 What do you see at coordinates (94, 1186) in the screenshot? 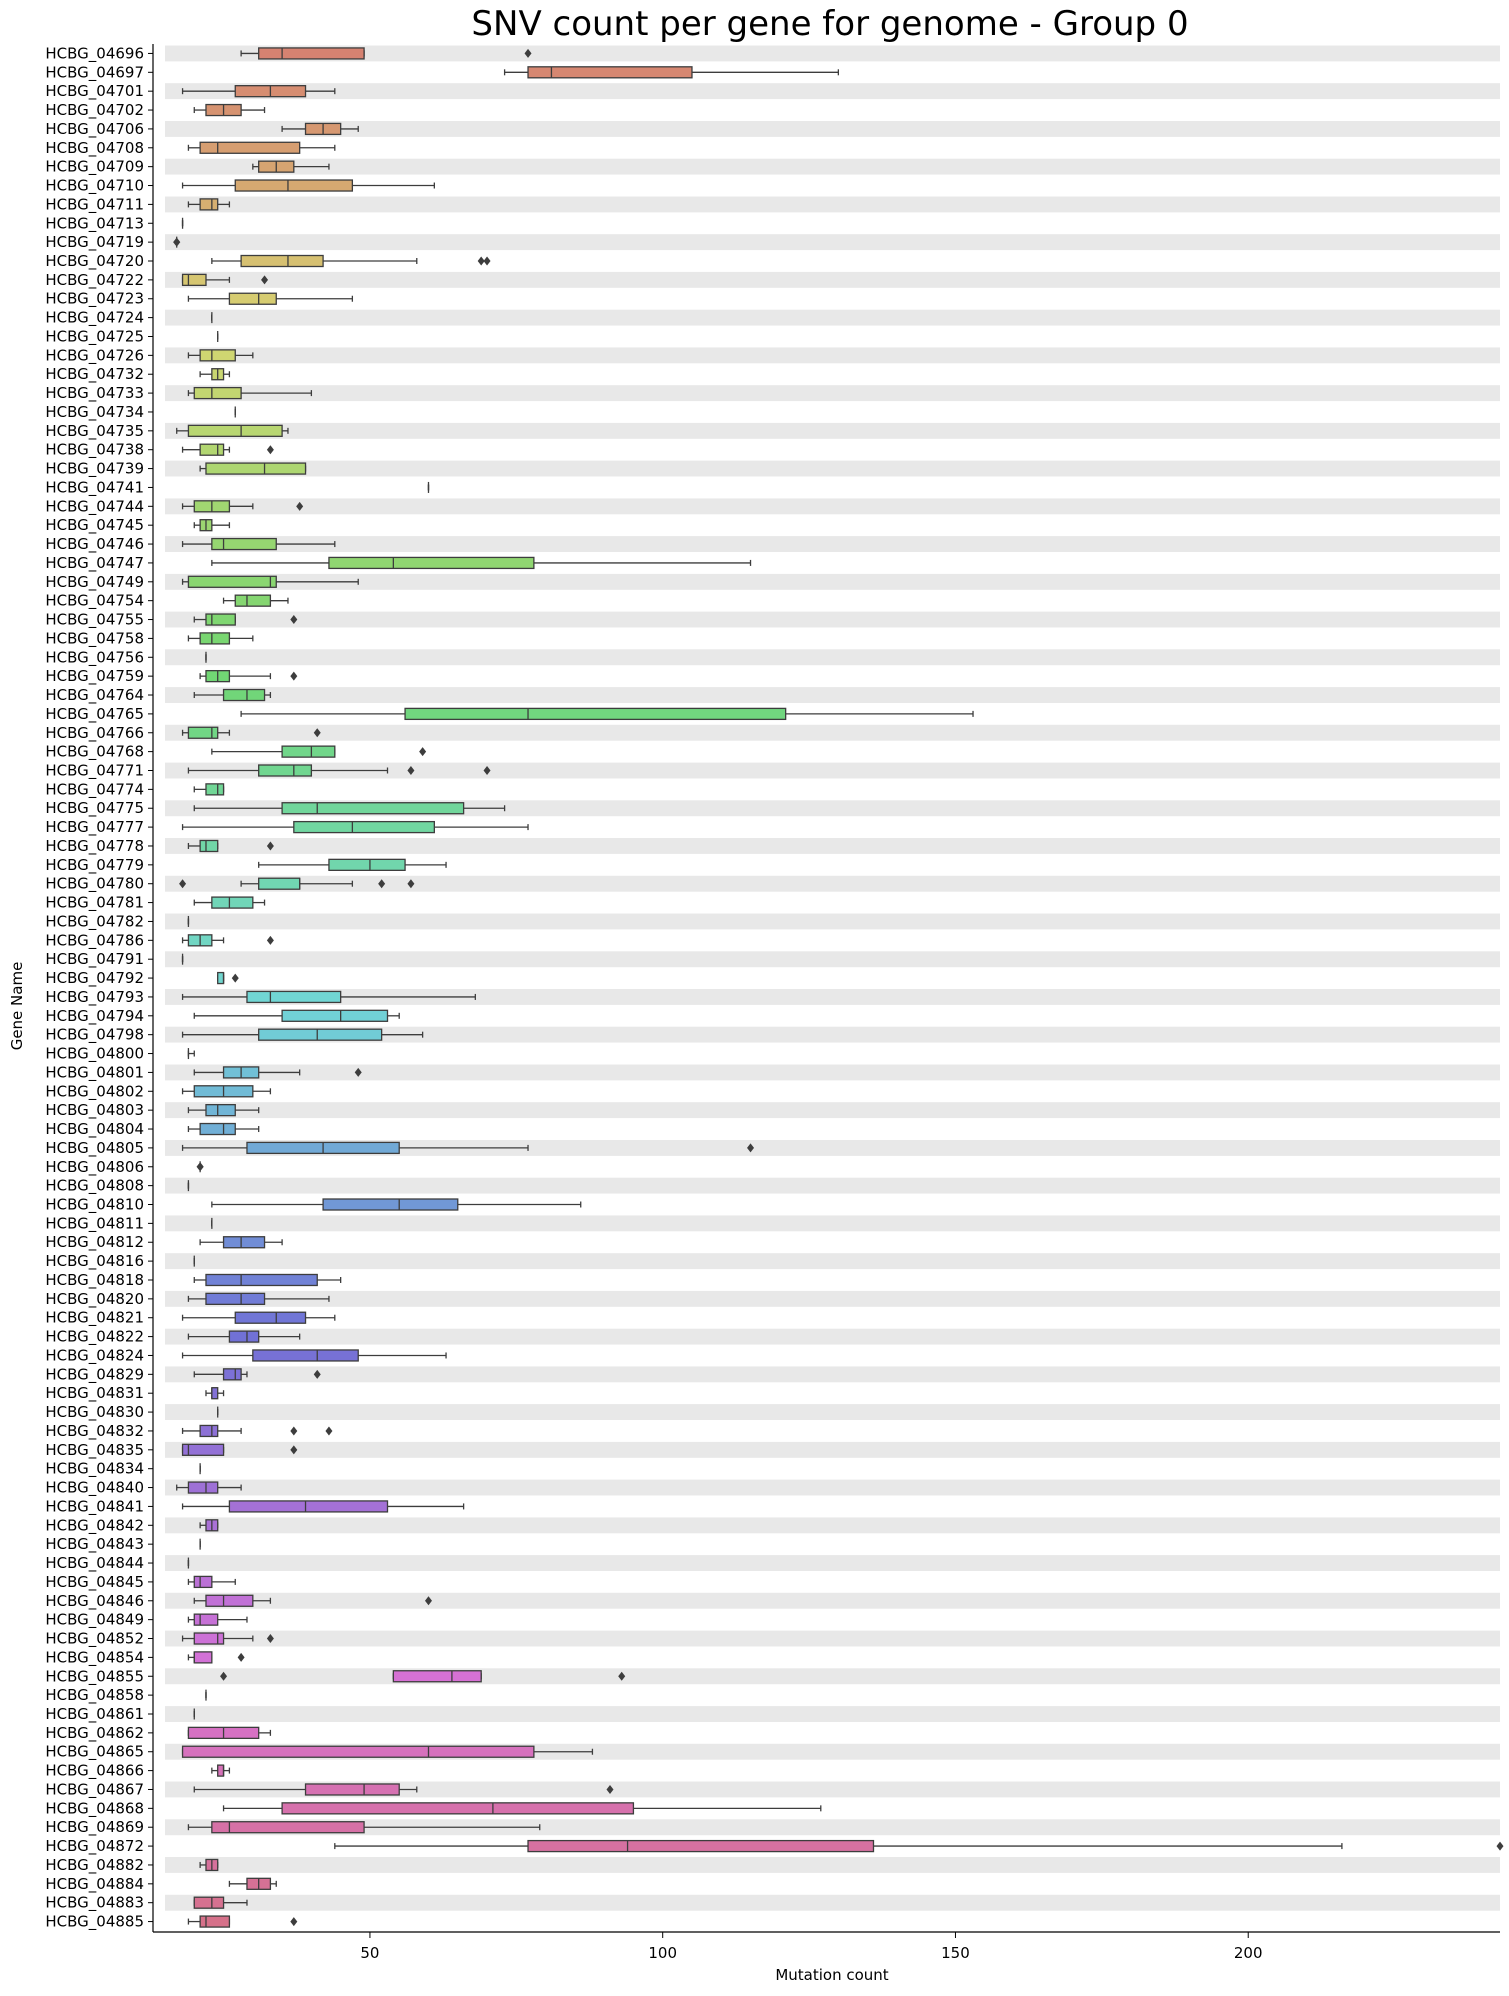
I see `y-tick-label: HCBG_04808` at bounding box center [94, 1186].